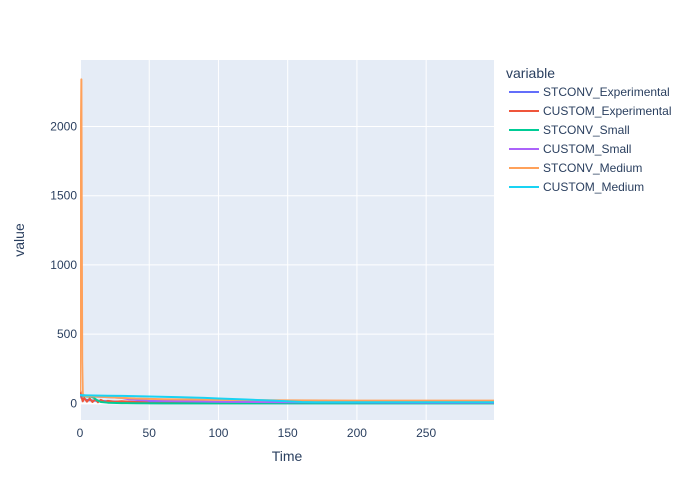 Image resolution: width=700 pixels, height=500 pixels. I want to click on x-tick-label: 150, so click(288, 433).